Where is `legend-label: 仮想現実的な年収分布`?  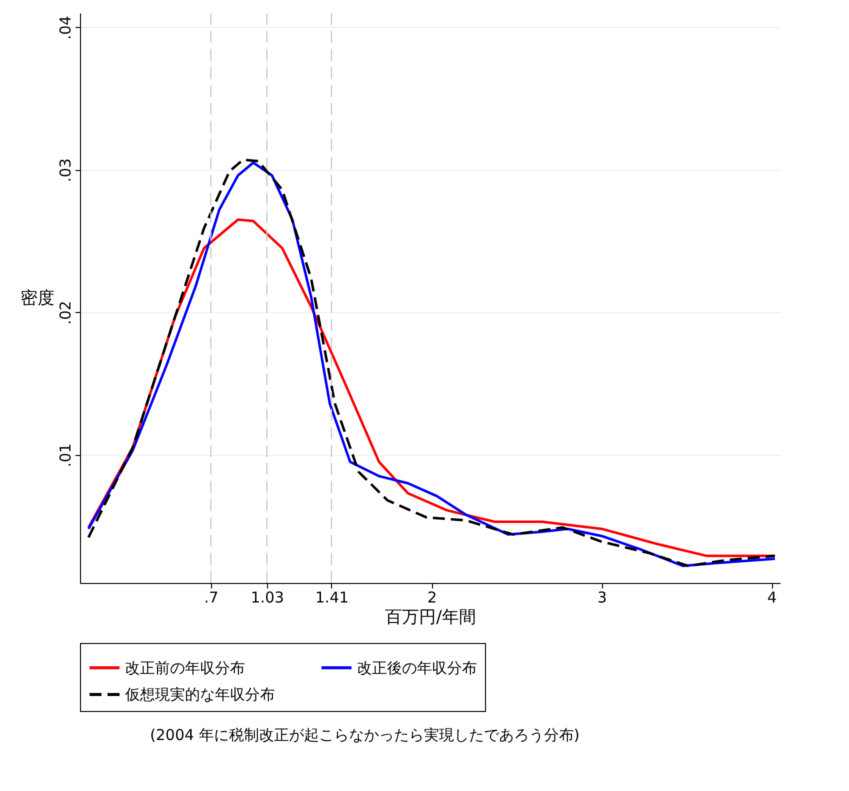
legend-label: 仮想現実的な年収分布 is located at coordinates (199, 695).